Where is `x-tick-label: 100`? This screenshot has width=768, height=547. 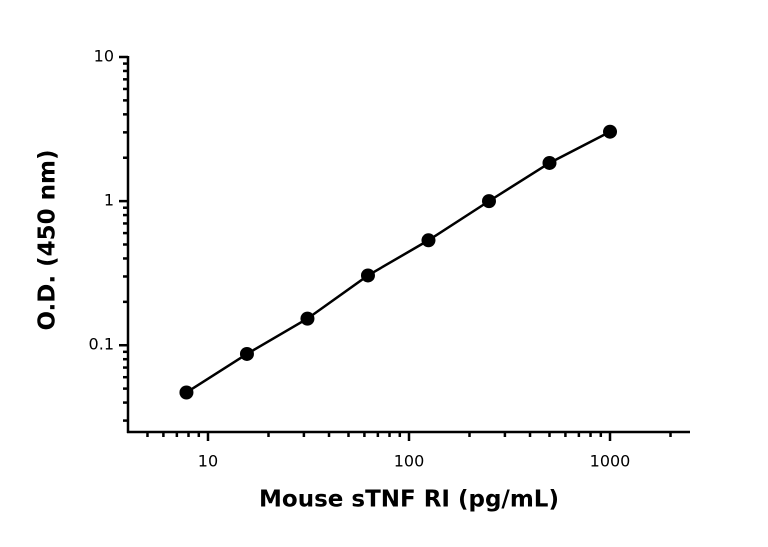
x-tick-label: 100 is located at coordinates (409, 461).